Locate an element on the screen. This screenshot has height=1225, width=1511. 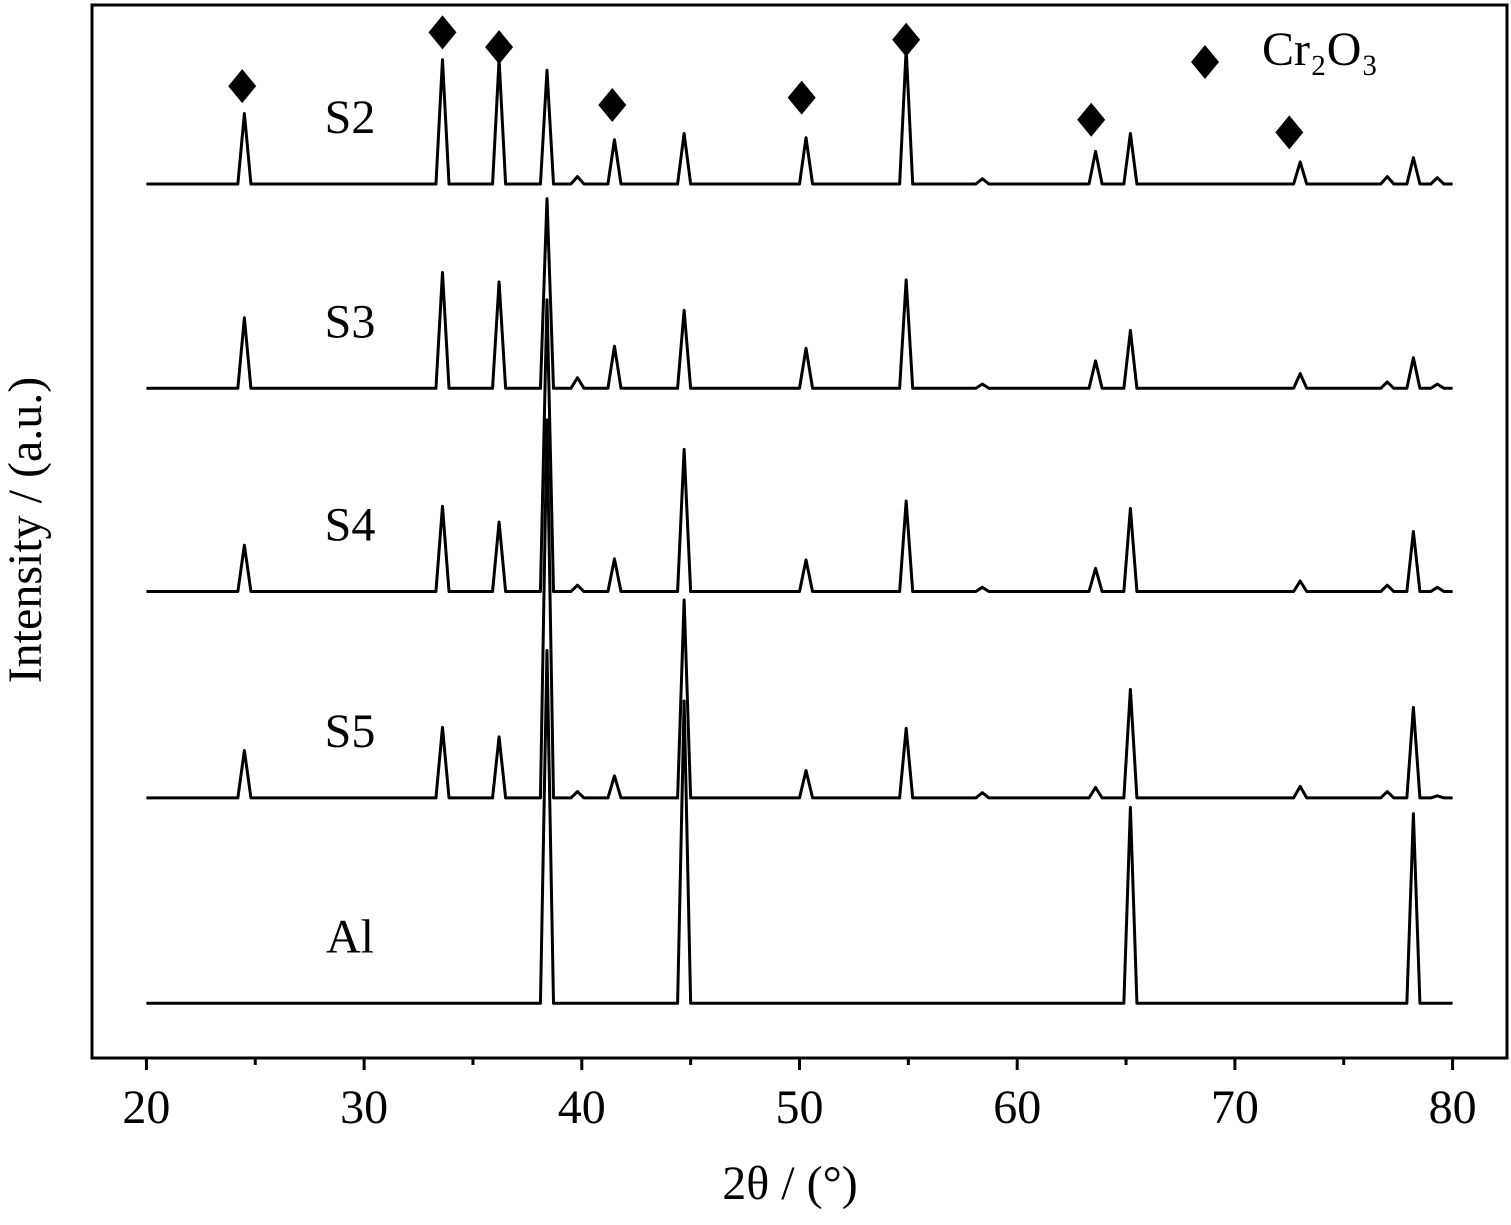
x-tick-label: 20 is located at coordinates (146, 1107).